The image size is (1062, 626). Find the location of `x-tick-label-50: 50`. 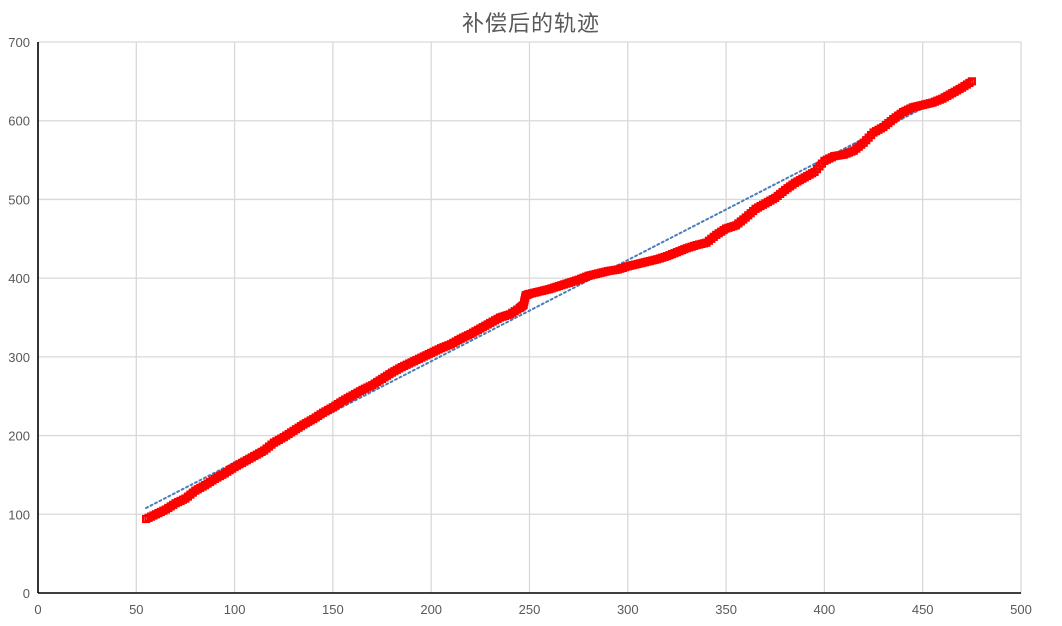

x-tick-label-50: 50 is located at coordinates (136, 609).